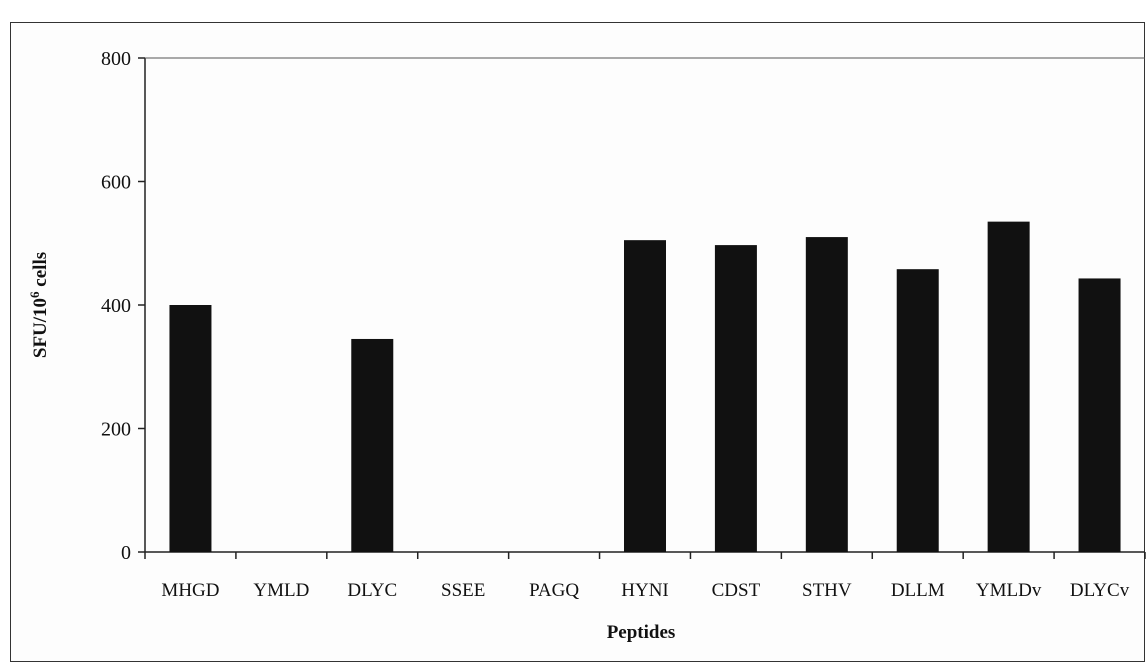 The width and height of the screenshot is (1147, 670). What do you see at coordinates (1099, 415) in the screenshot?
I see `bar-dlycv` at bounding box center [1099, 415].